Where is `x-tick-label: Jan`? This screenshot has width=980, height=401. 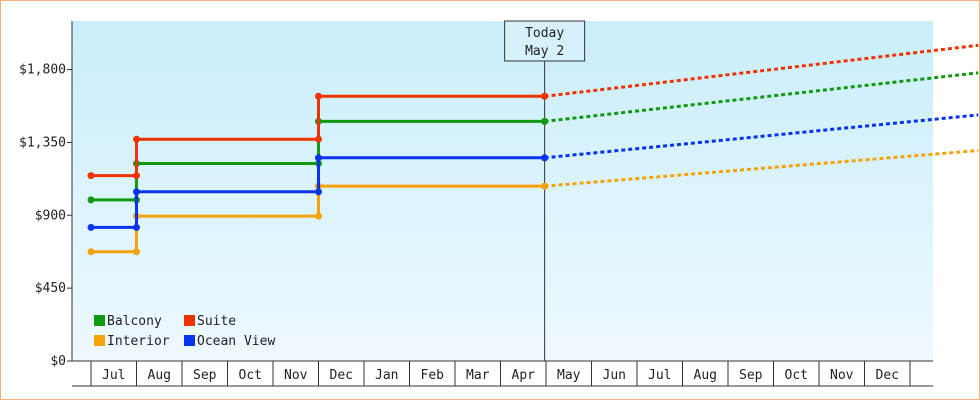 x-tick-label: Jan is located at coordinates (386, 375).